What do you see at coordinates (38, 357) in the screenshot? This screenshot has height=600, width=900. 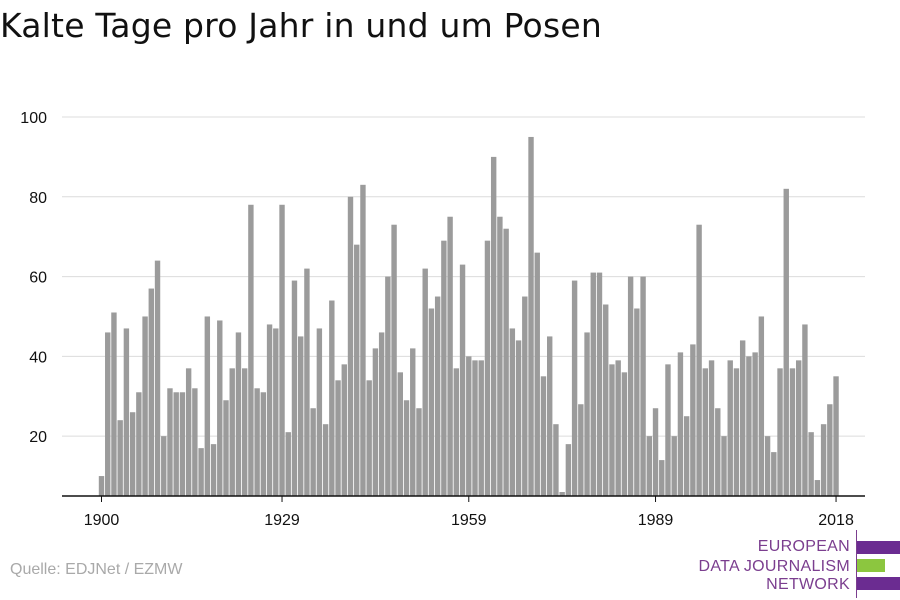 I see `y-tick-label: 40` at bounding box center [38, 357].